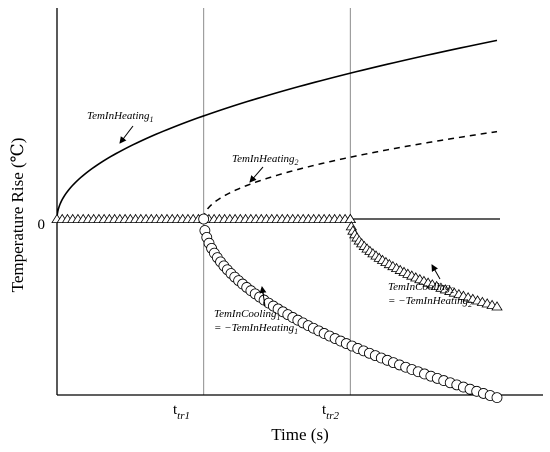 Image resolution: width=550 pixels, height=452 pixels. Describe the element at coordinates (126, 134) in the screenshot. I see `arrow-heating1` at that location.